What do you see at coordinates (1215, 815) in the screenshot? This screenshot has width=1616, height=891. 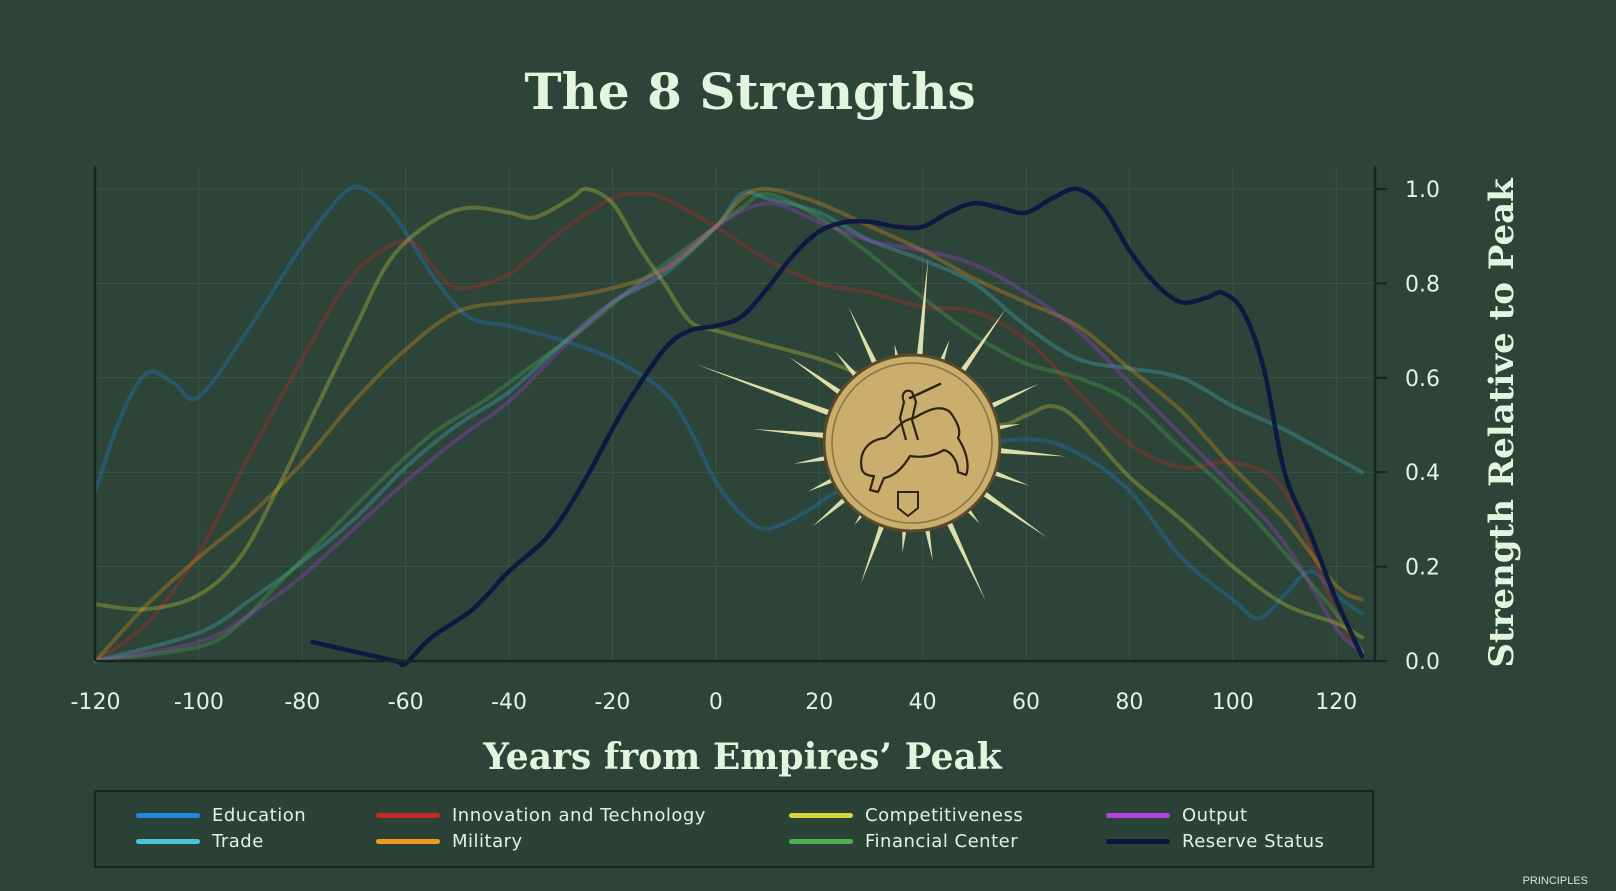 I see `legend-label: Output` at bounding box center [1215, 815].